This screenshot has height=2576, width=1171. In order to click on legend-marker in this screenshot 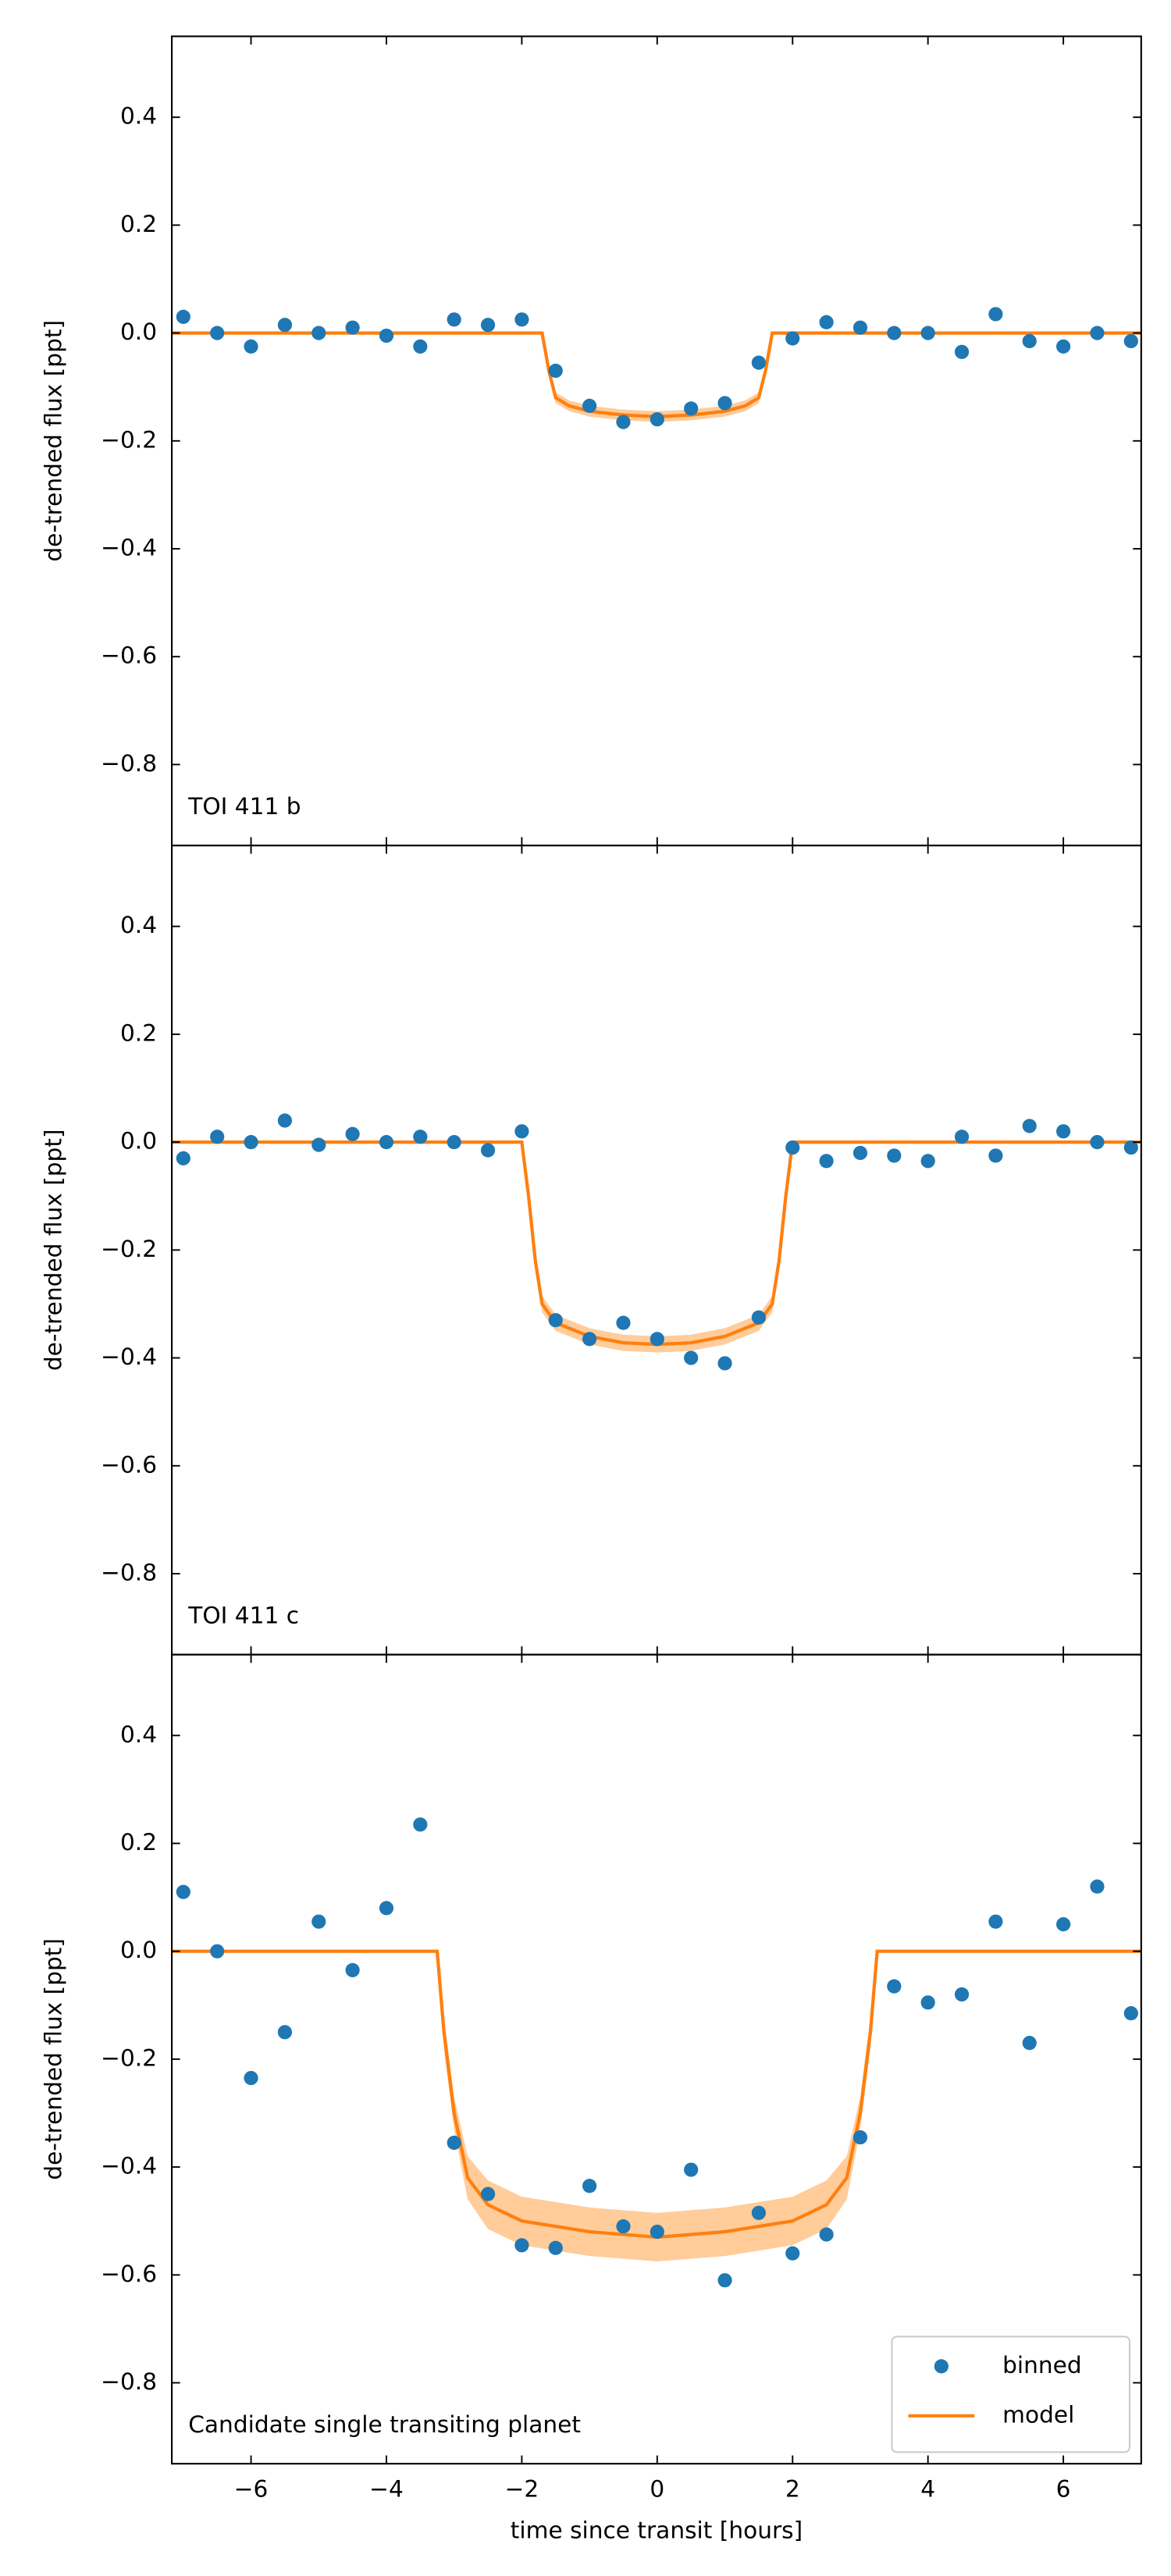, I will do `click(941, 2366)`.